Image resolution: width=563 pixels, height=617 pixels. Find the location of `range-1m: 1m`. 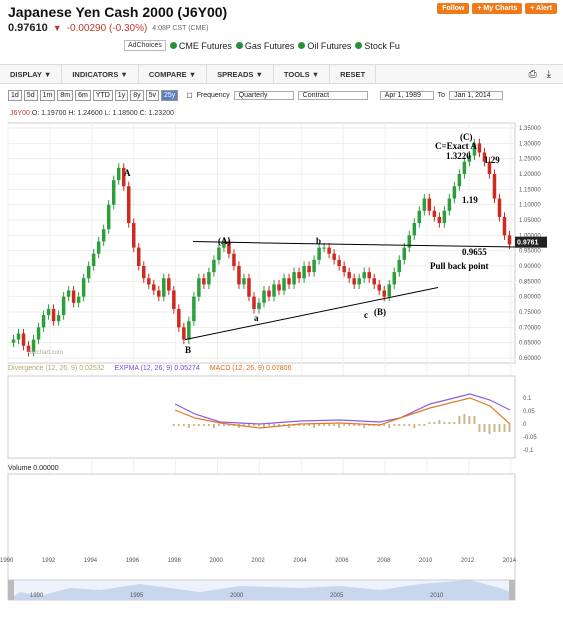

range-1m: 1m is located at coordinates (47, 95).